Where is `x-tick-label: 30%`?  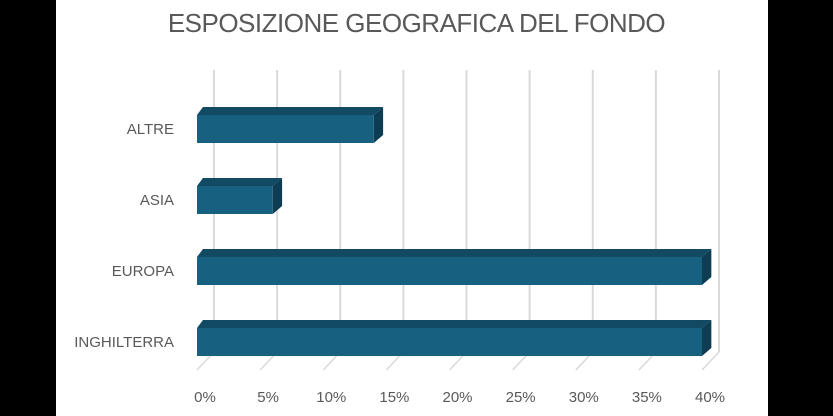
x-tick-label: 30% is located at coordinates (584, 397).